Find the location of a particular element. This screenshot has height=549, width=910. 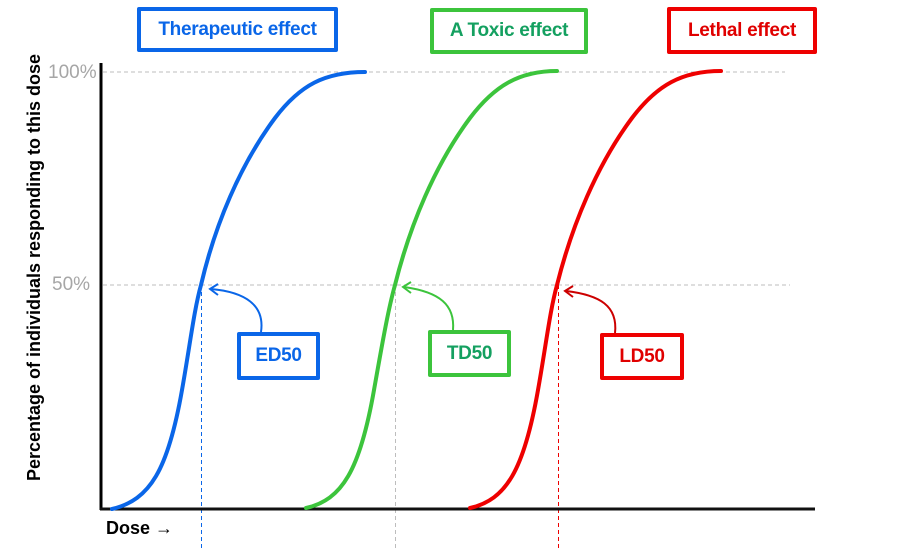

ld50-callout: LD50 is located at coordinates (642, 356).